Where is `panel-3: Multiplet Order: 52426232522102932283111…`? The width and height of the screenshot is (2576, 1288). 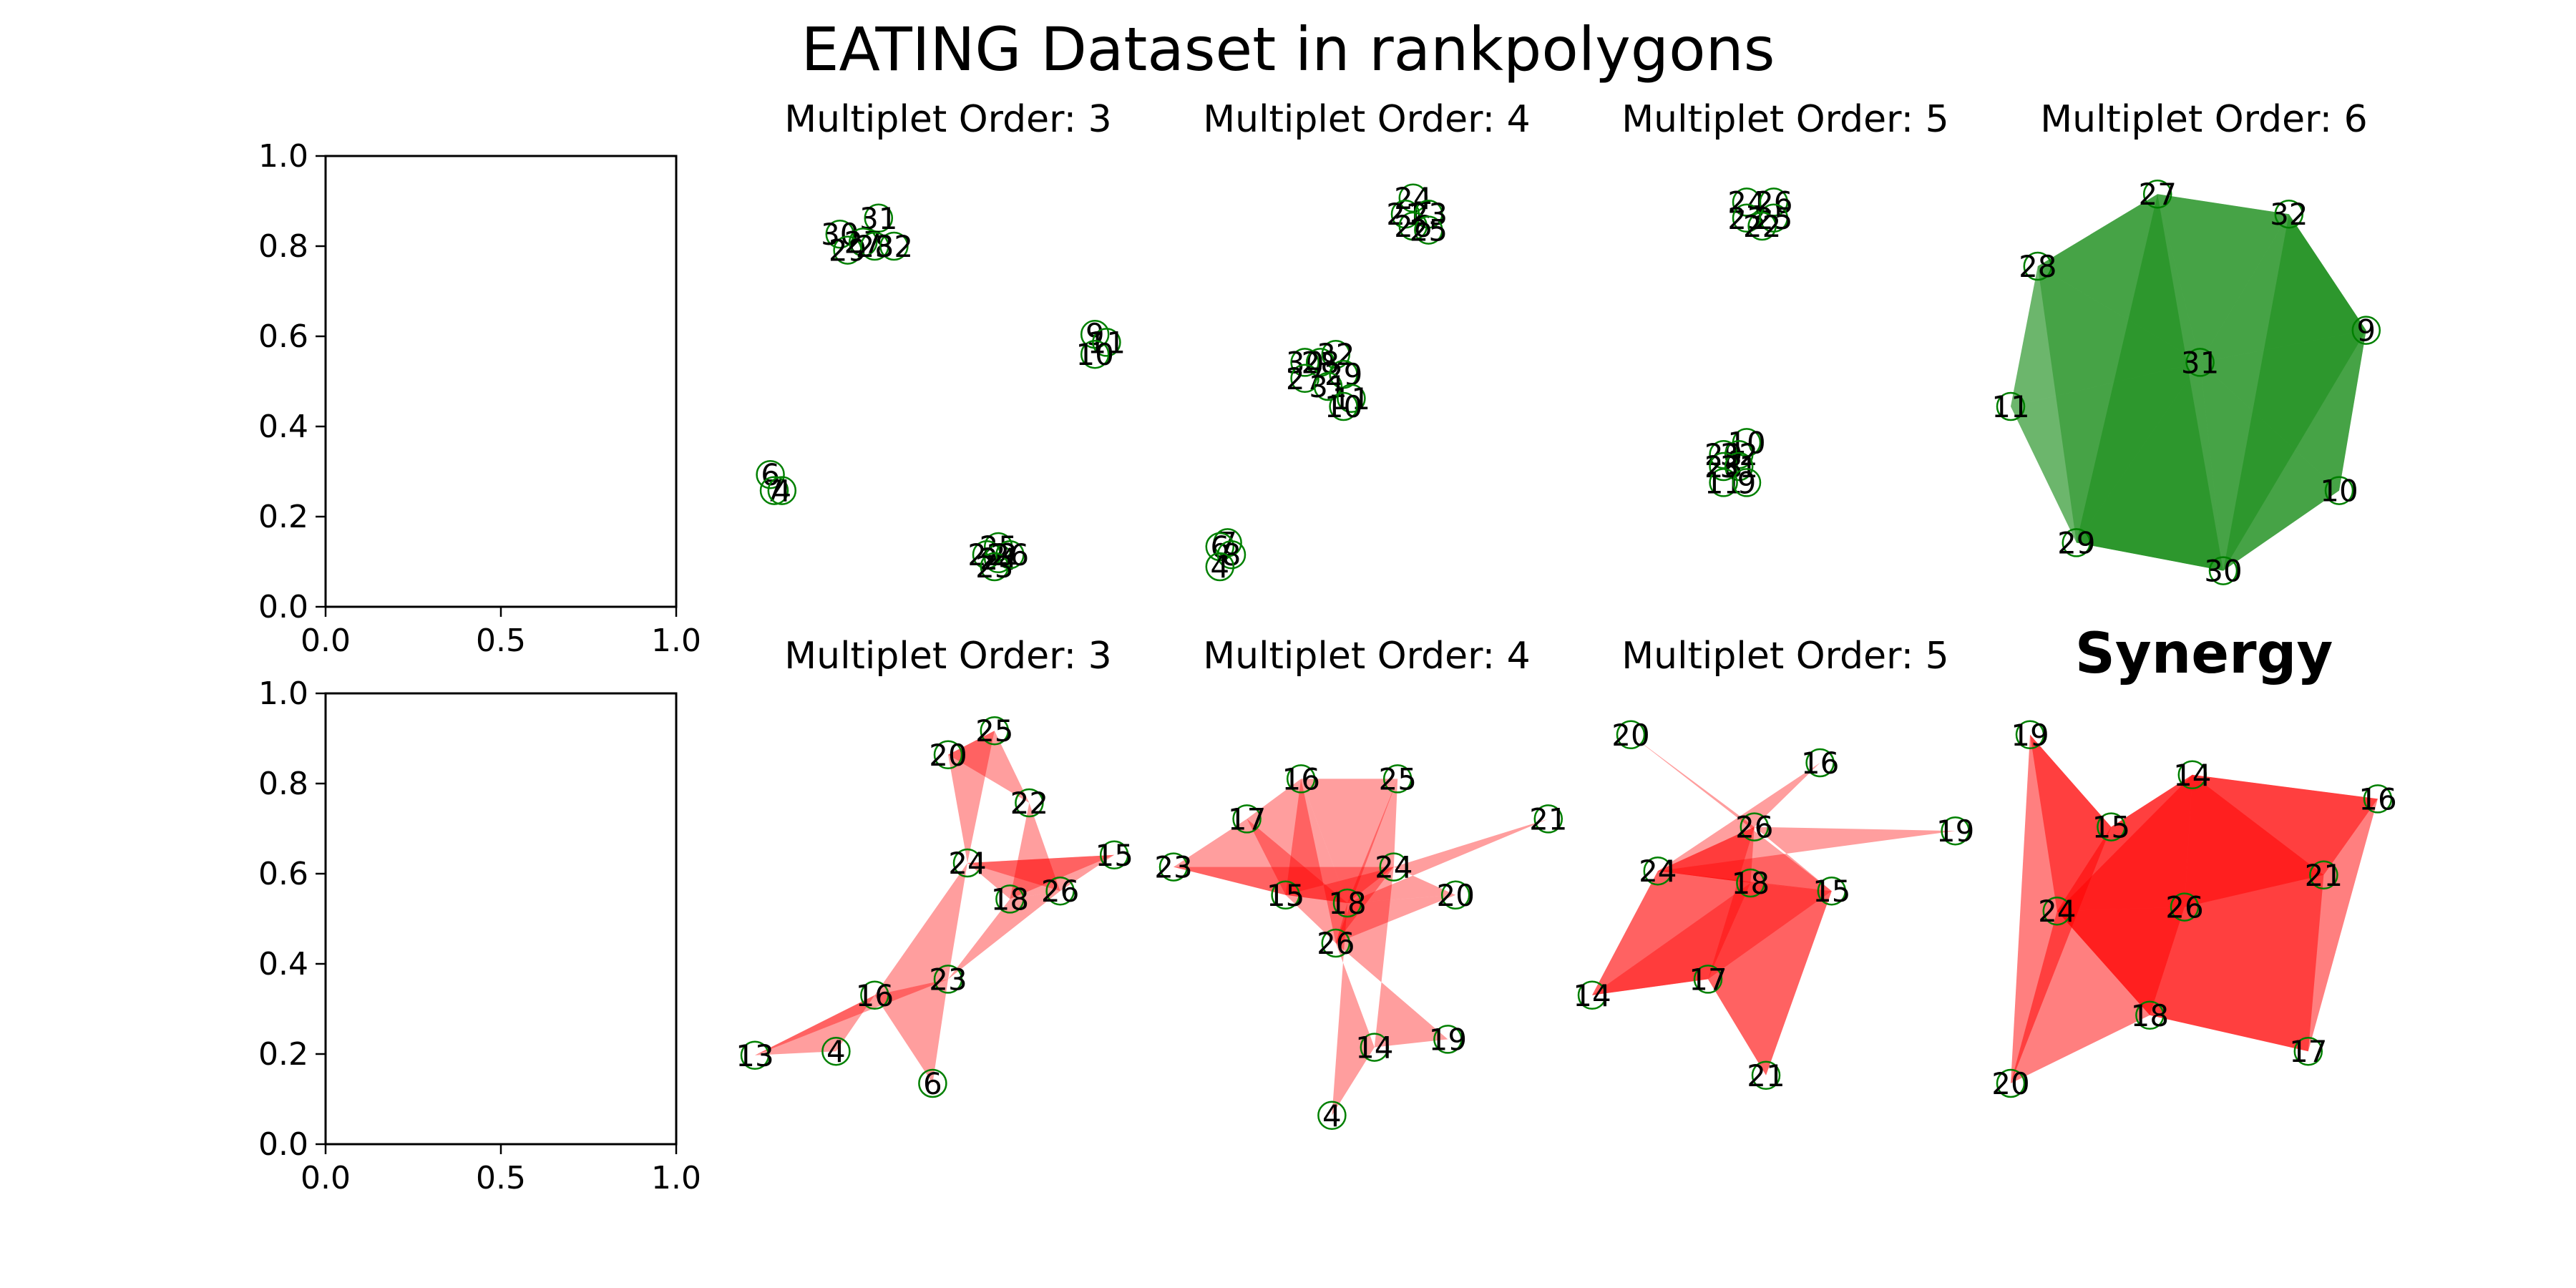 panel-3: Multiplet Order: 52426232522102932283111… is located at coordinates (1784, 299).